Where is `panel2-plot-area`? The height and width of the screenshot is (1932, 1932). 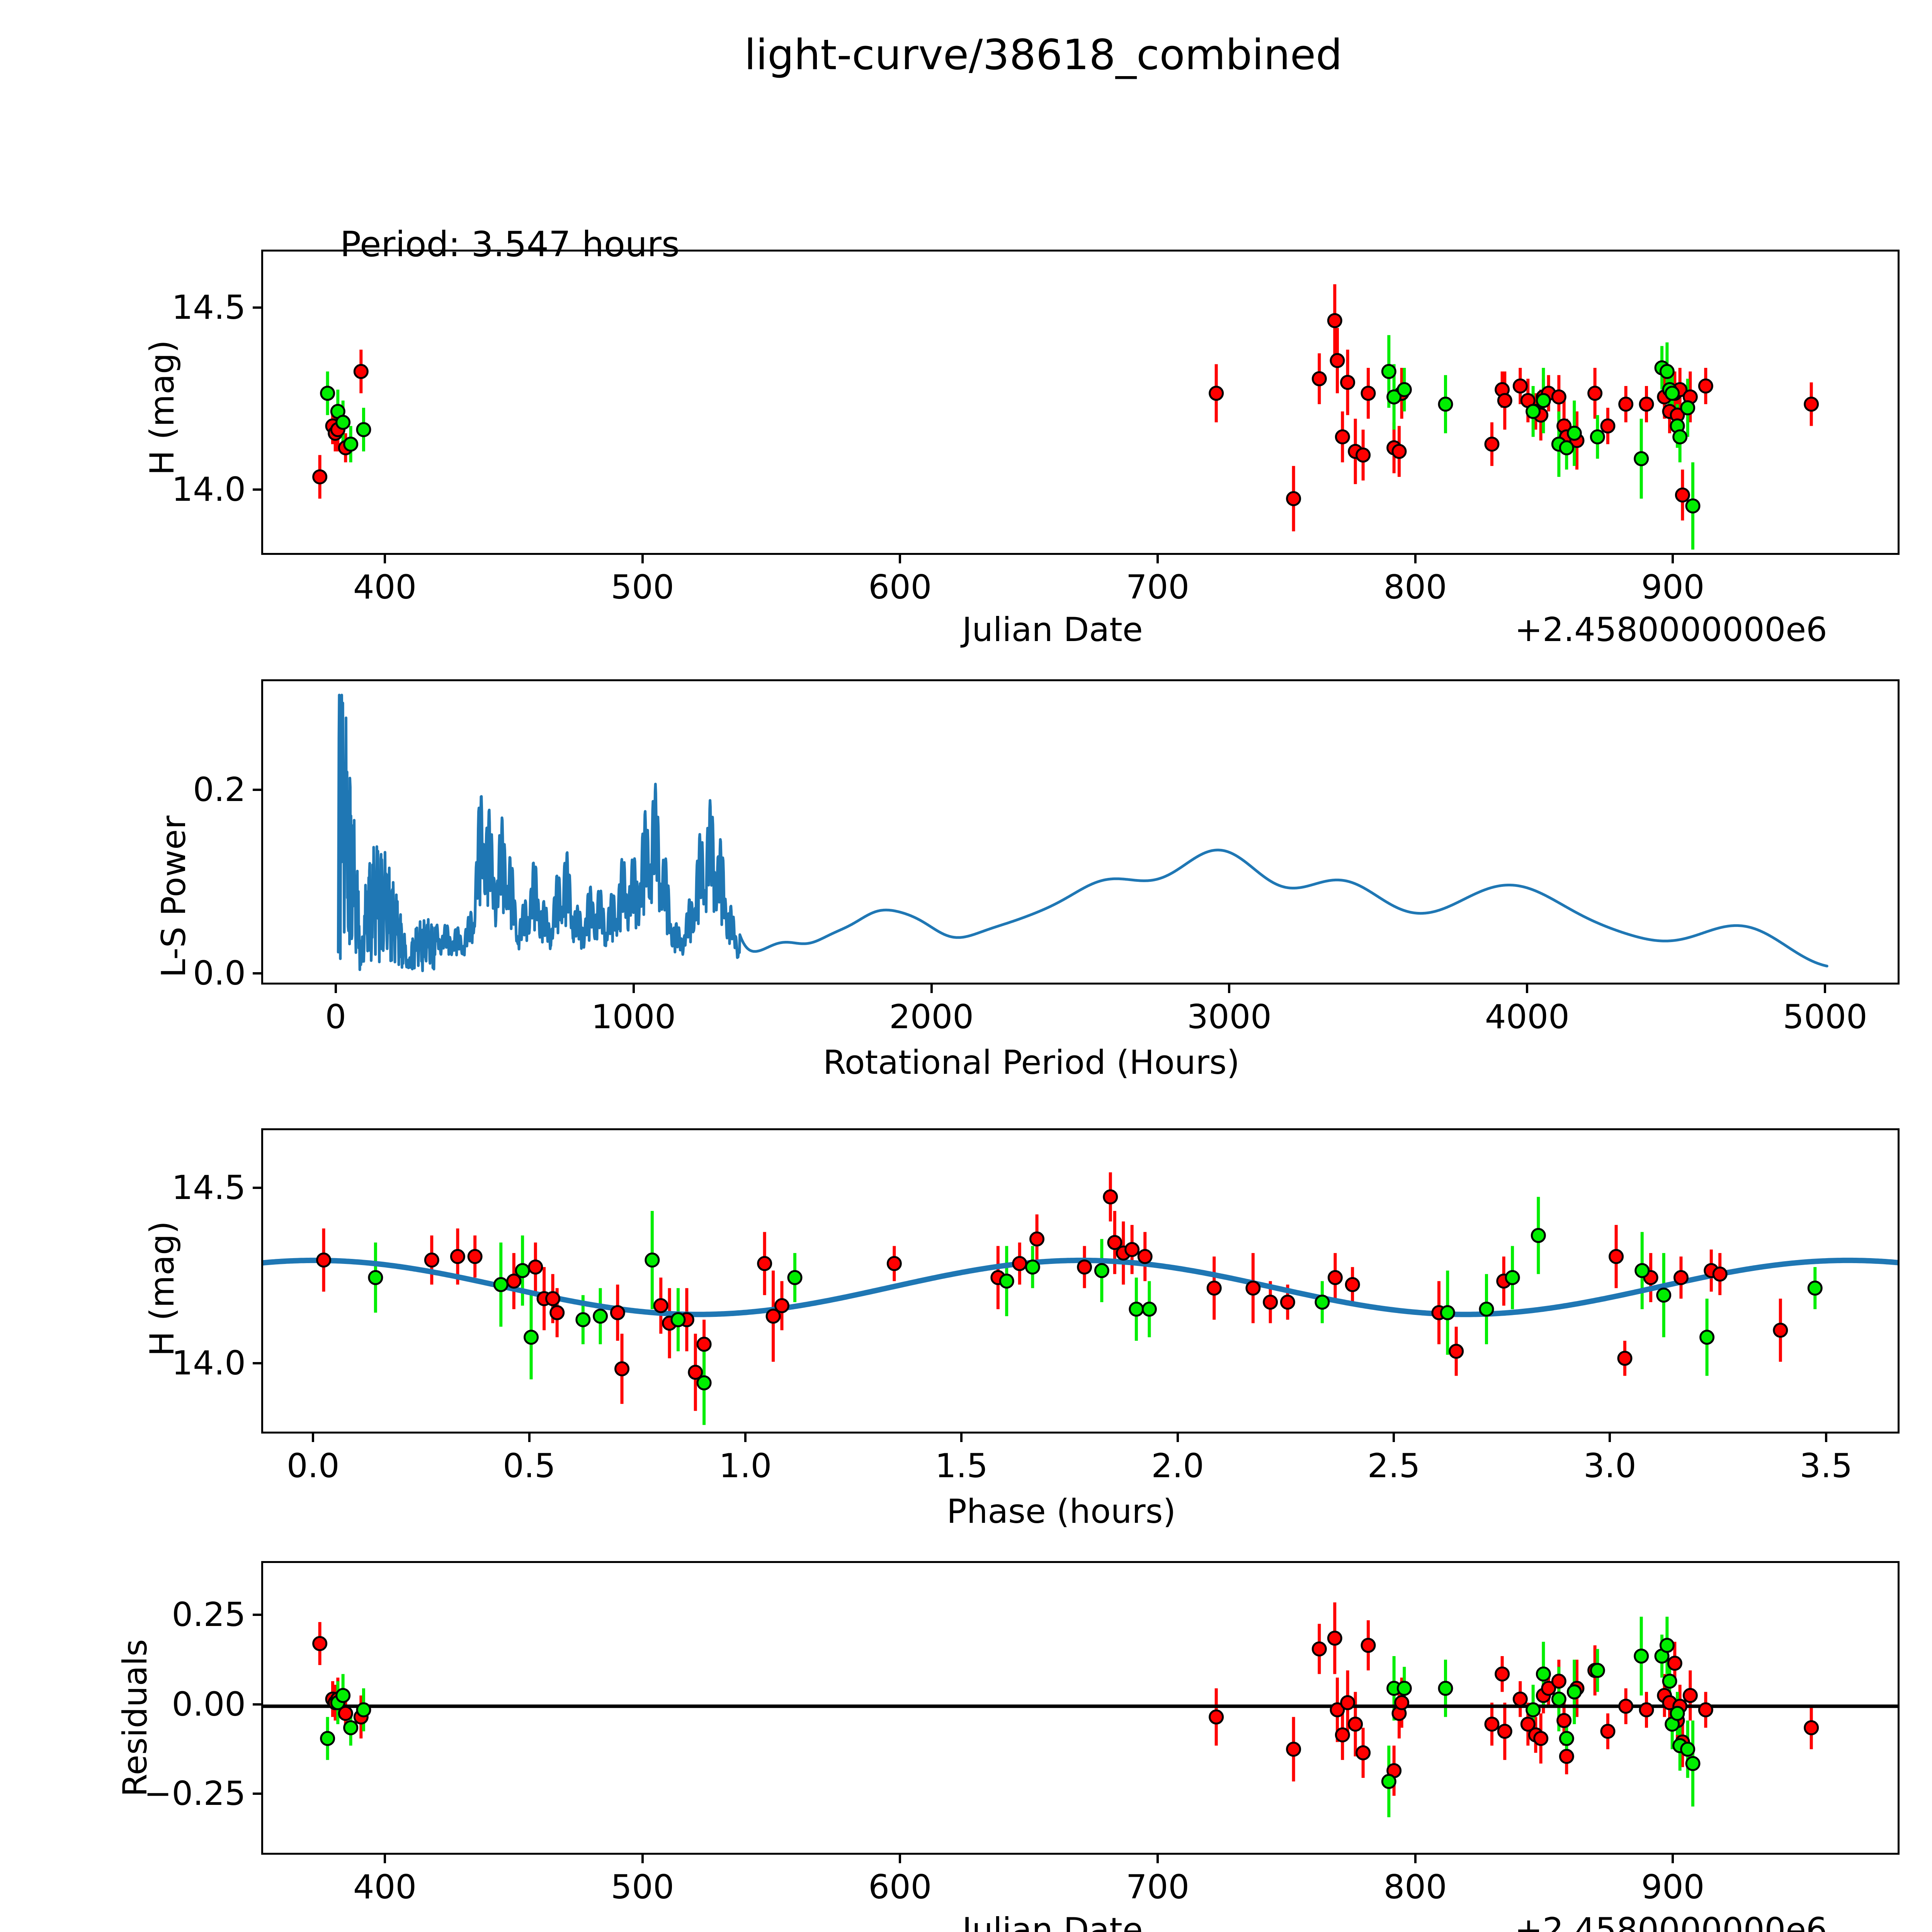 panel2-plot-area is located at coordinates (1080, 832).